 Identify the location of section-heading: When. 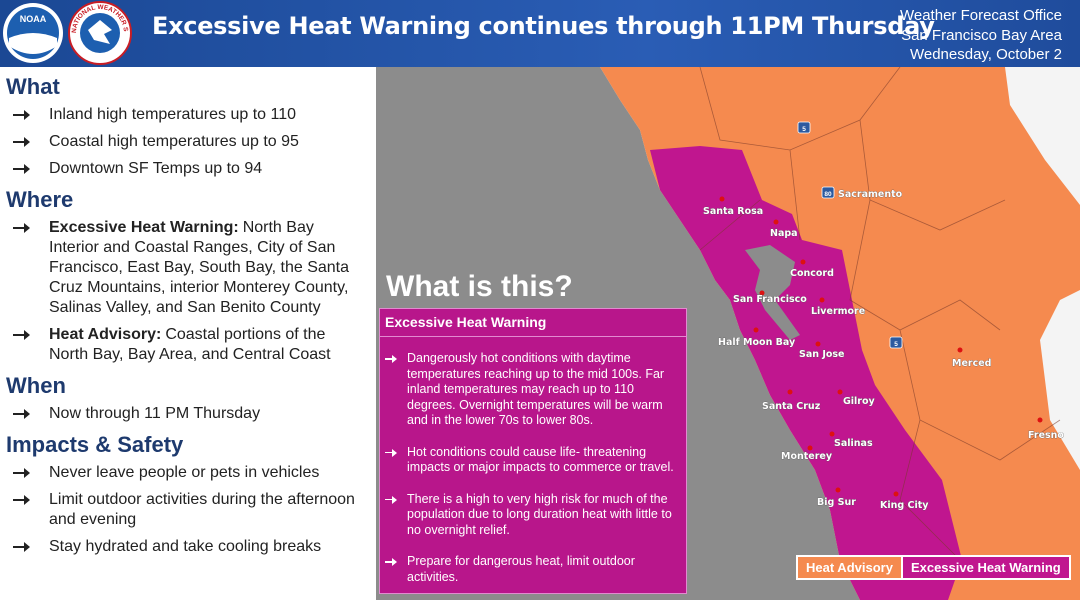
(36, 385).